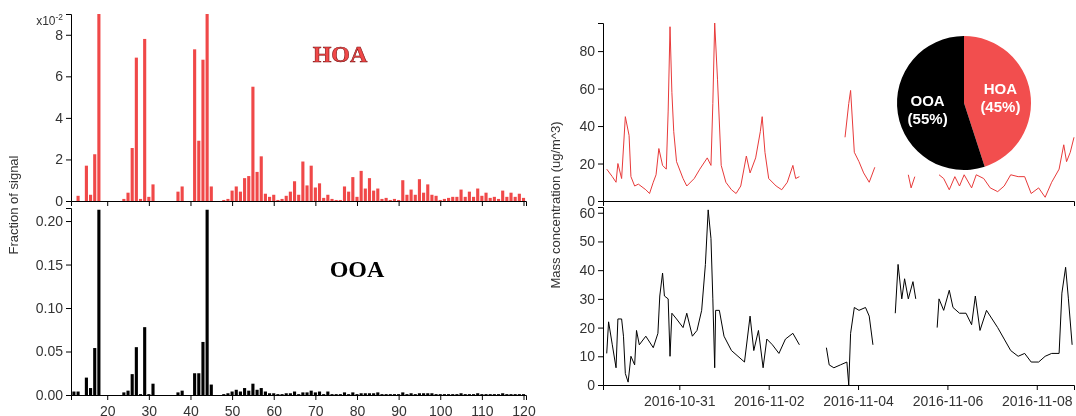  What do you see at coordinates (191, 409) in the screenshot?
I see `x-tick-label: 40` at bounding box center [191, 409].